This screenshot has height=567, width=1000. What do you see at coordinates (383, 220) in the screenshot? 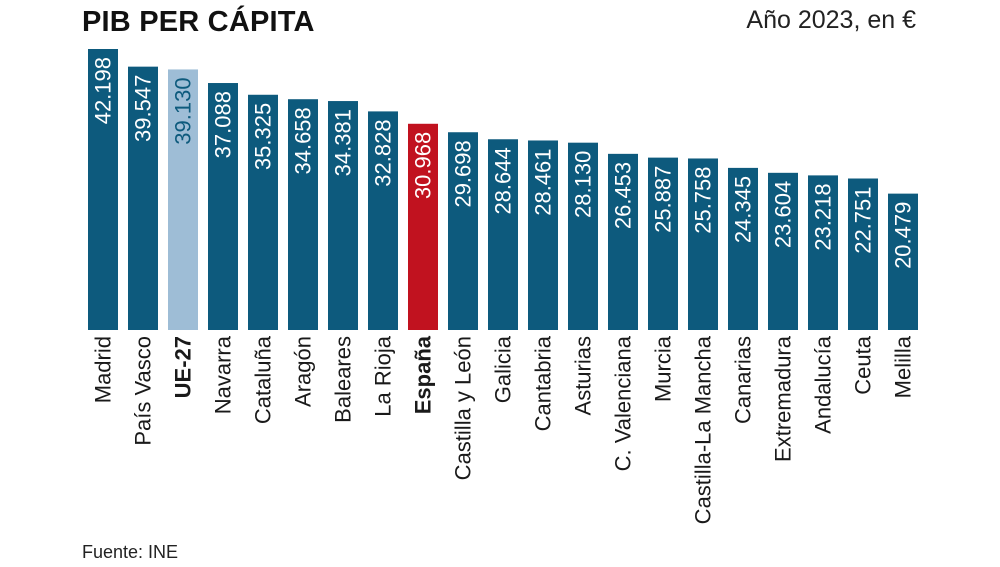
I see `bar-la-rioja` at bounding box center [383, 220].